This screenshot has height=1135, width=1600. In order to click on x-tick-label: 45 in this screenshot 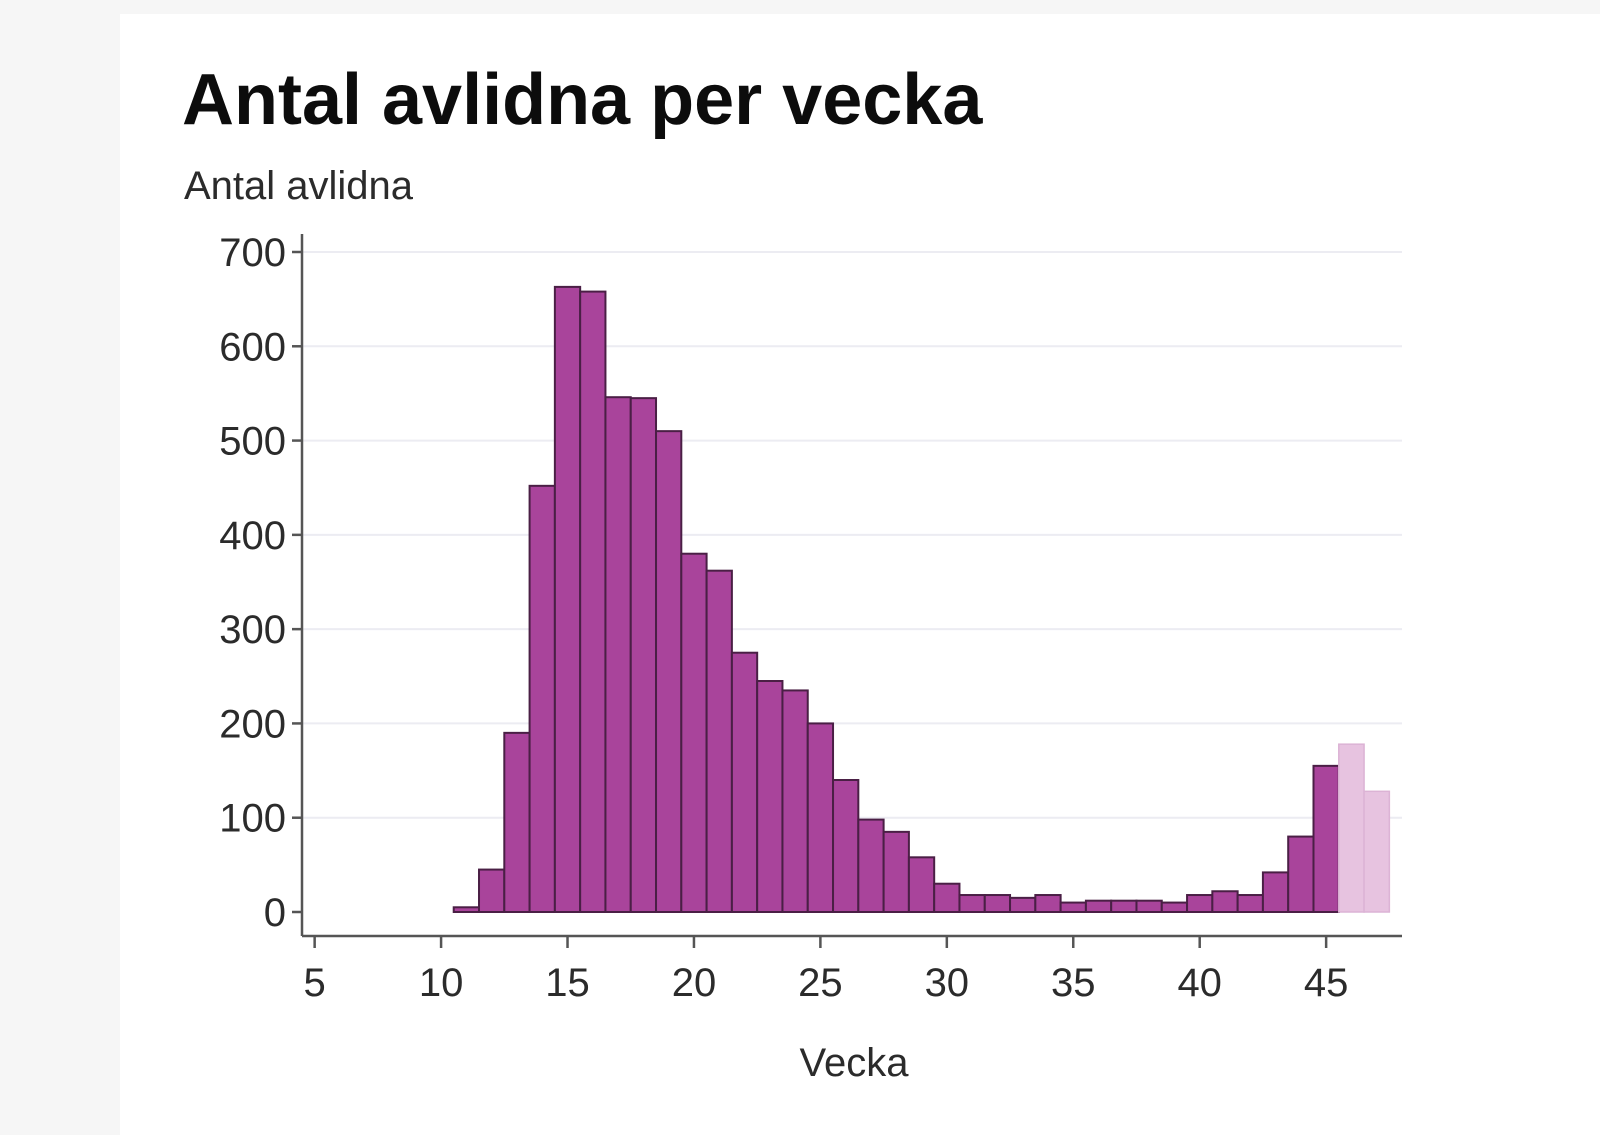, I will do `click(1326, 983)`.